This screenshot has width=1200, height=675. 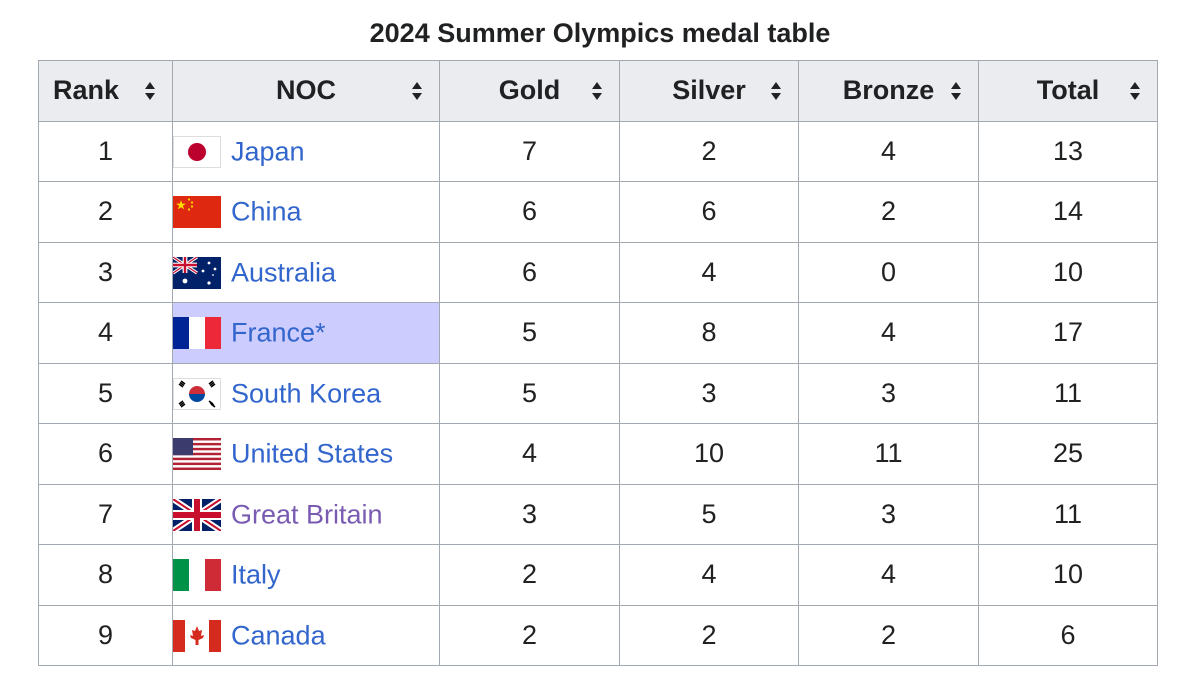 What do you see at coordinates (197, 272) in the screenshot?
I see `australia-flag-icon` at bounding box center [197, 272].